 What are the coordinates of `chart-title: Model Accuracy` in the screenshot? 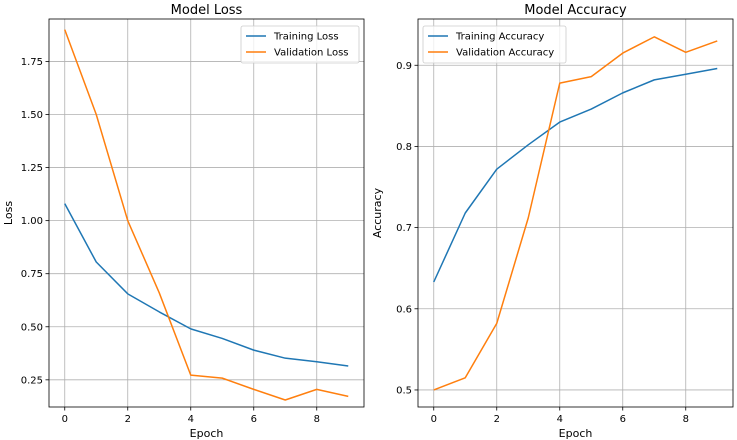 It's located at (575, 10).